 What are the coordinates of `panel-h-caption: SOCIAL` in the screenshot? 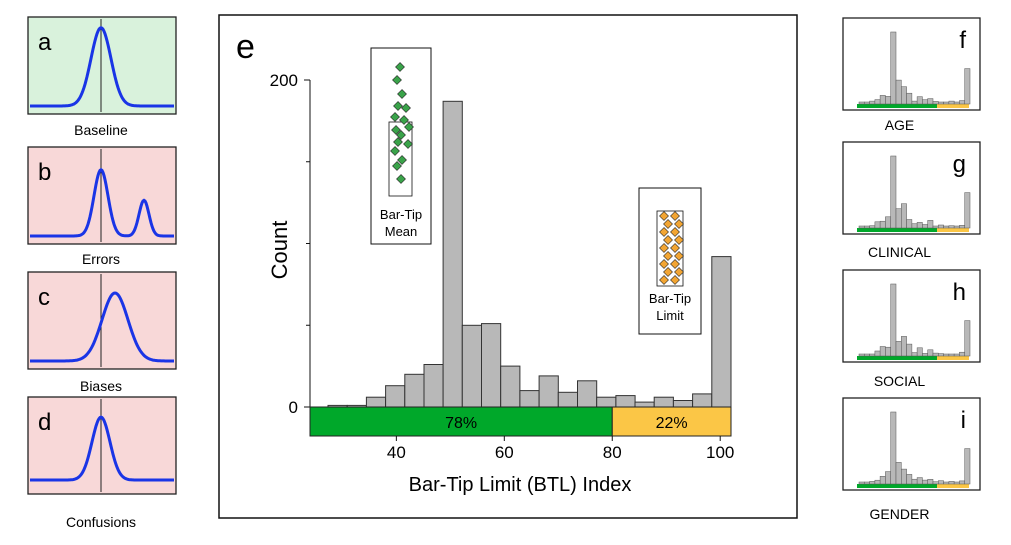 It's located at (900, 381).